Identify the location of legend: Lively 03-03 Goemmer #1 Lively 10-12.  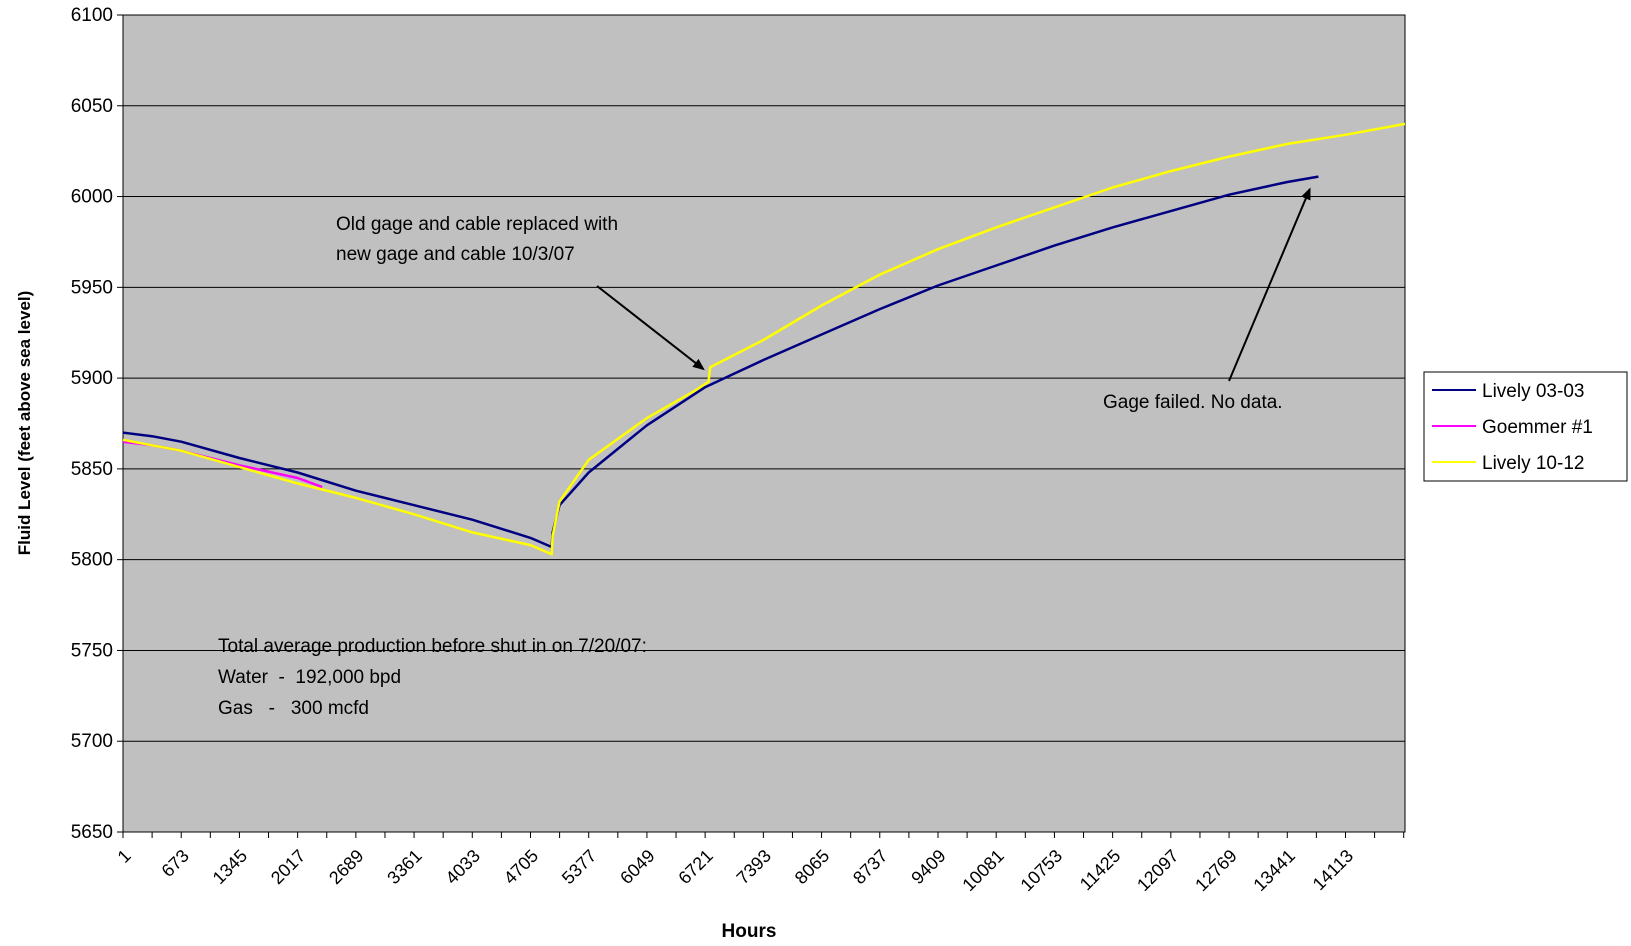
(1525, 426).